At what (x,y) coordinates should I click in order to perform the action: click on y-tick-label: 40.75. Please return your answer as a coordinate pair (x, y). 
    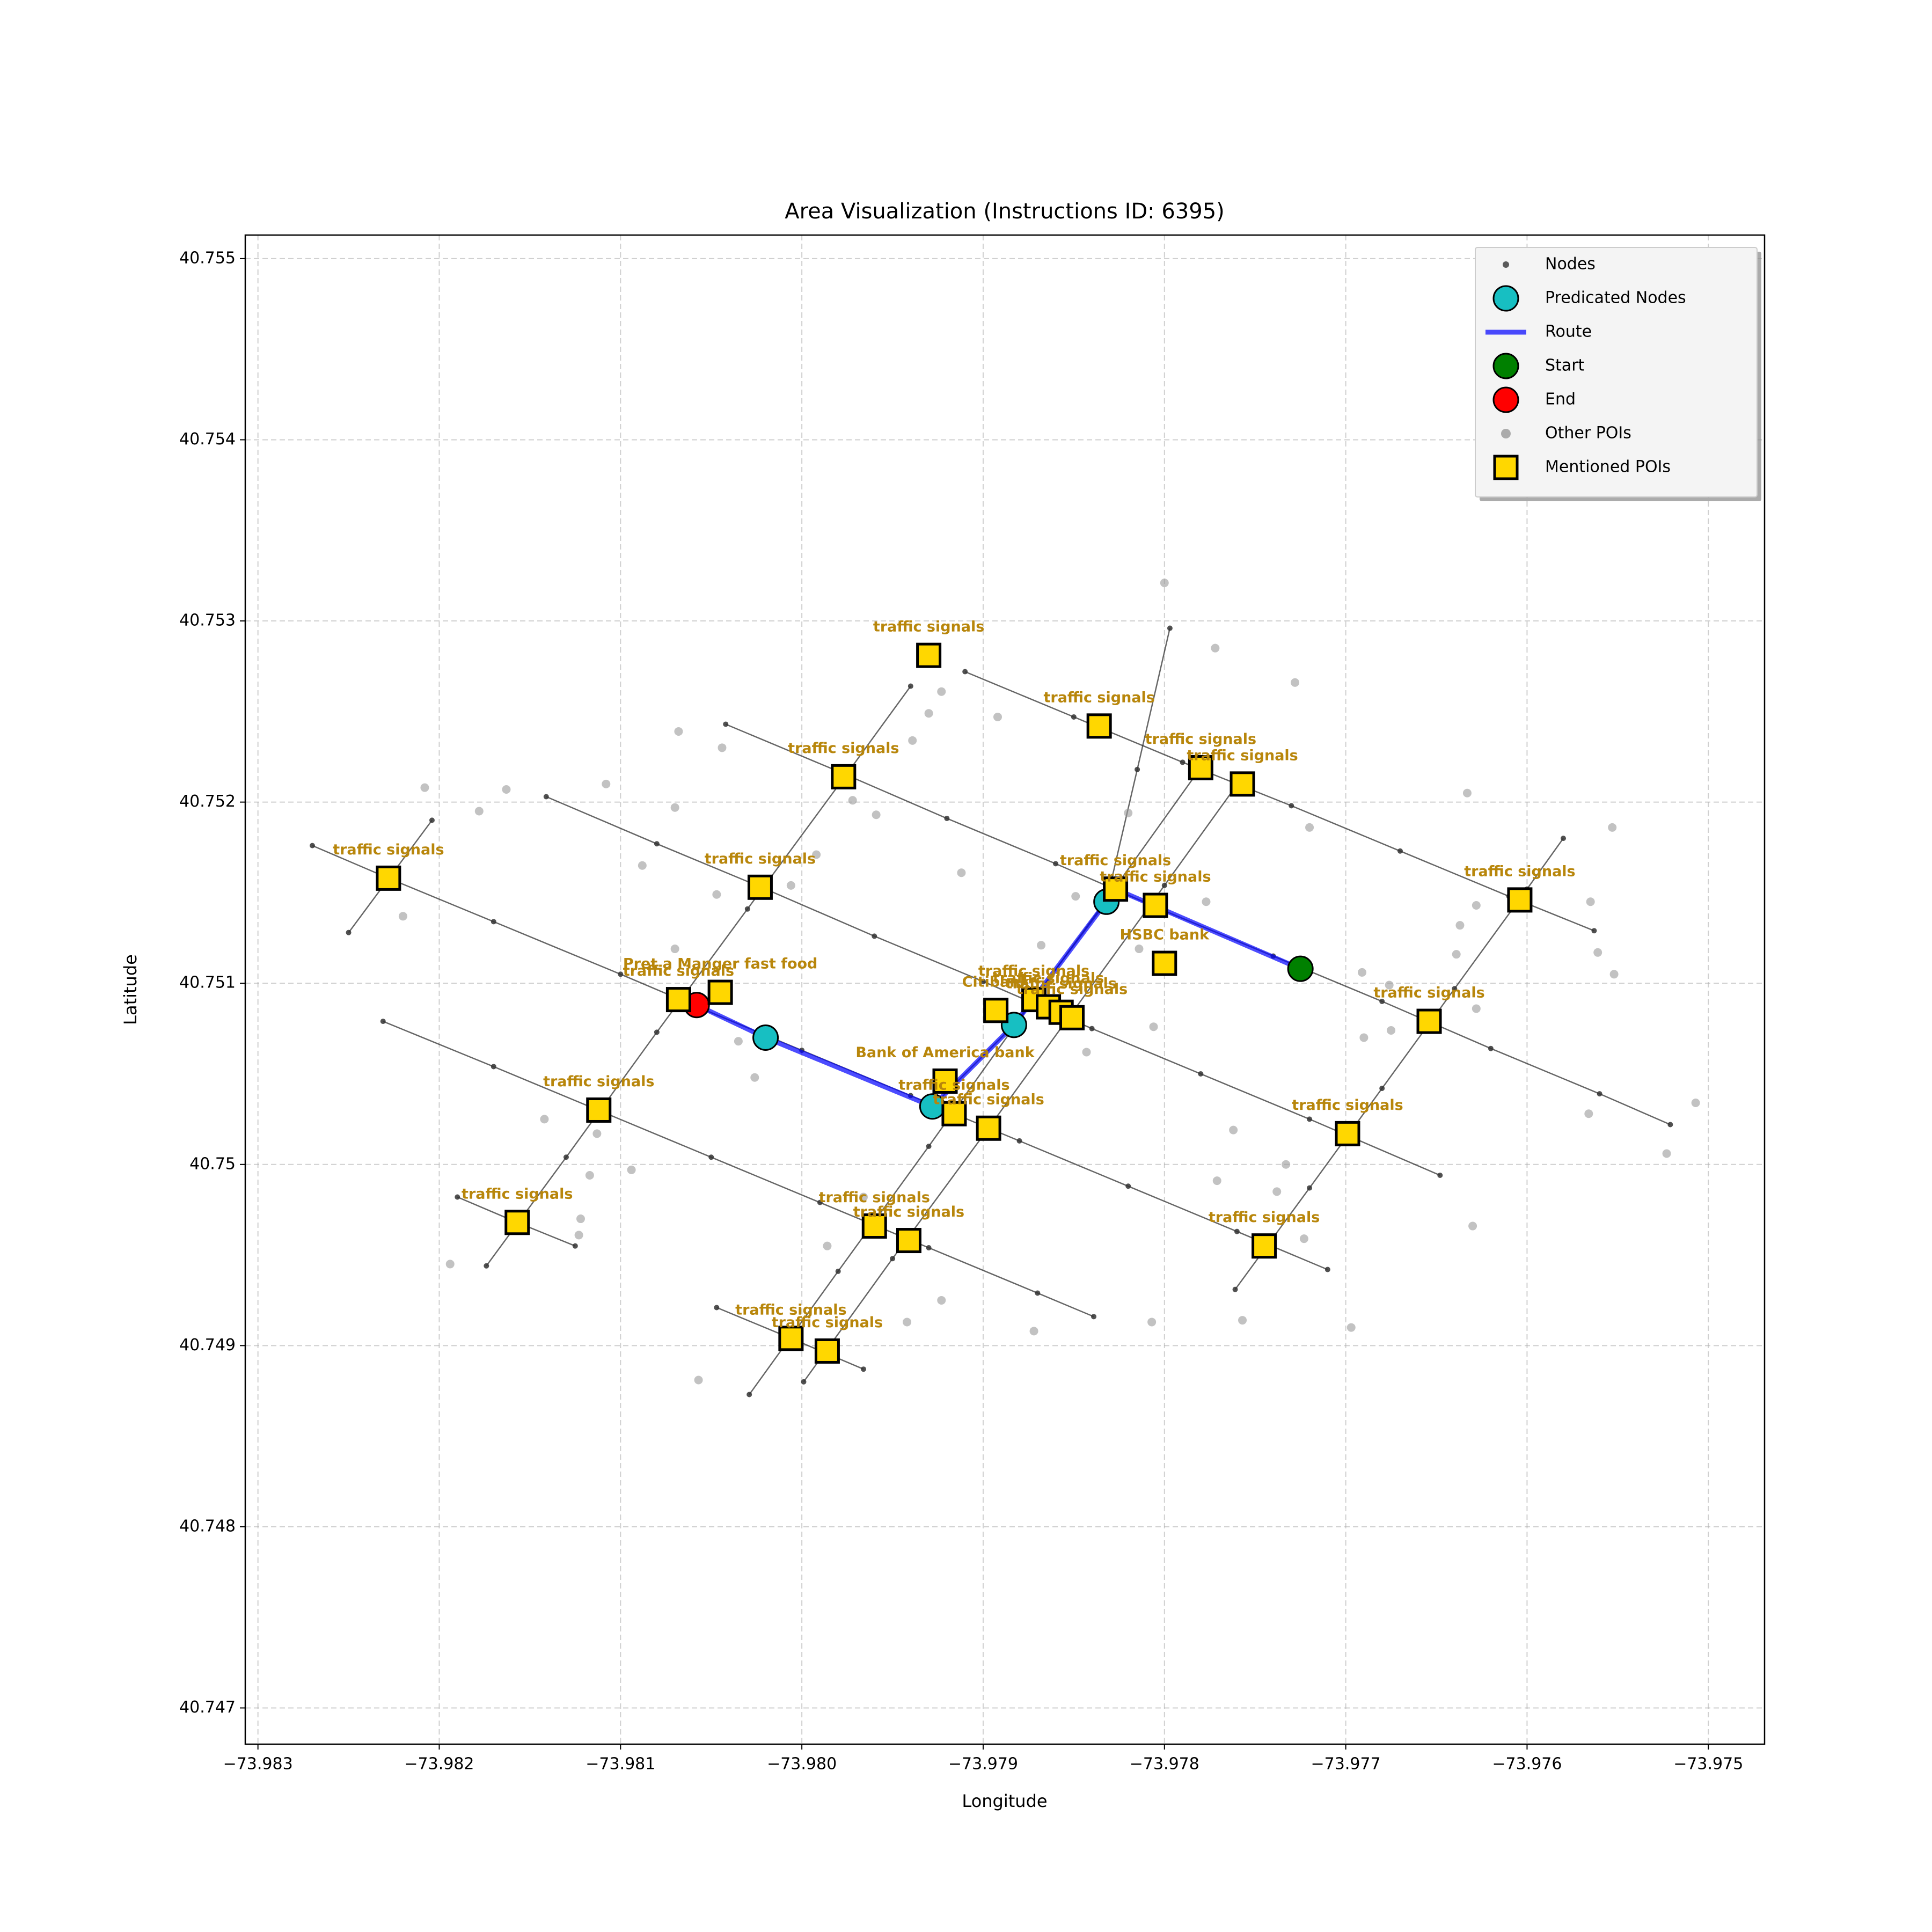
    Looking at the image, I should click on (212, 1163).